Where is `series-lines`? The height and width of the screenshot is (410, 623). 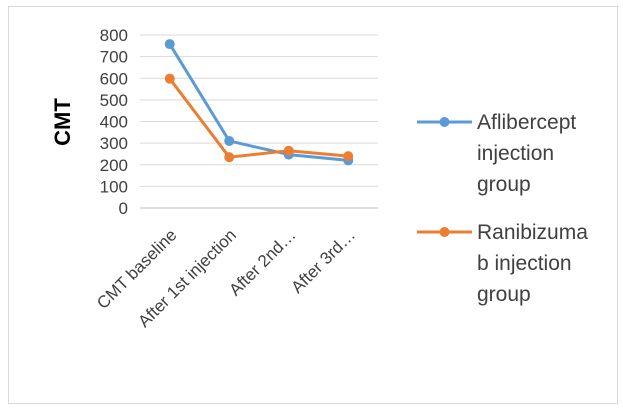
series-lines is located at coordinates (259, 102).